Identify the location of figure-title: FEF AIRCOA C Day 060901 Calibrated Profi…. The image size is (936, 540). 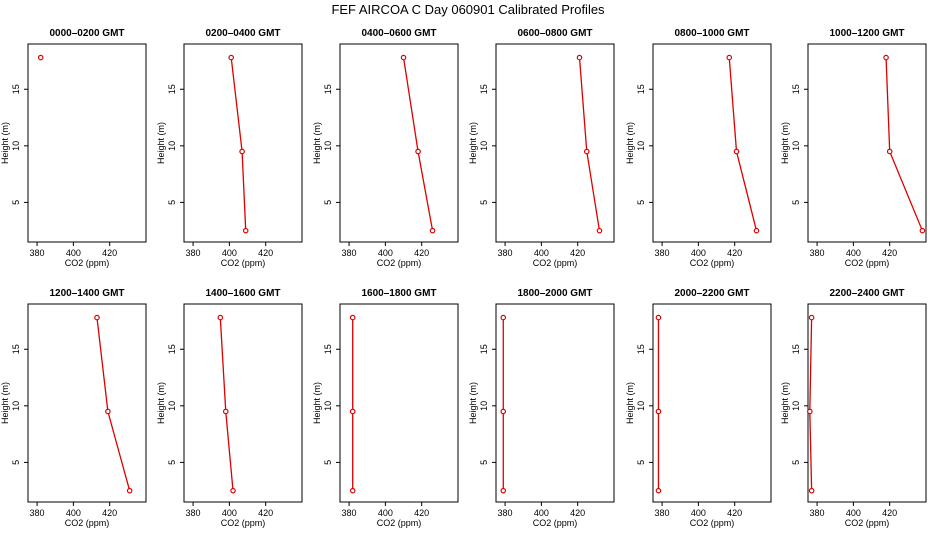
(468, 9).